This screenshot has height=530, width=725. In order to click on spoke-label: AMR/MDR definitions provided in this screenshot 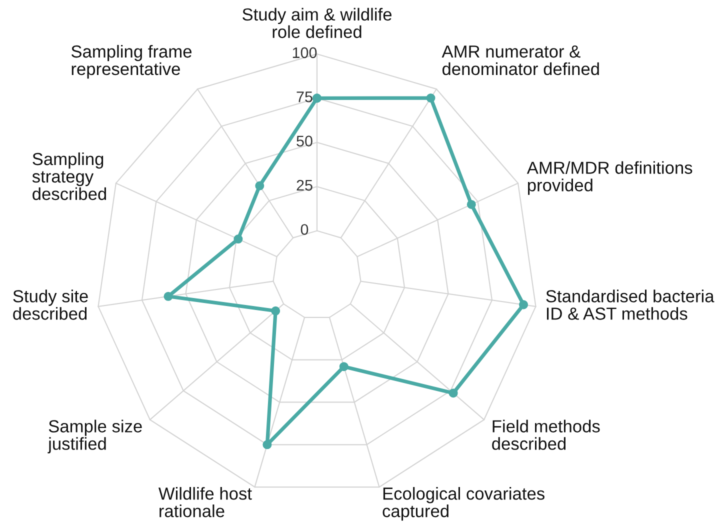, I will do `click(609, 178)`.